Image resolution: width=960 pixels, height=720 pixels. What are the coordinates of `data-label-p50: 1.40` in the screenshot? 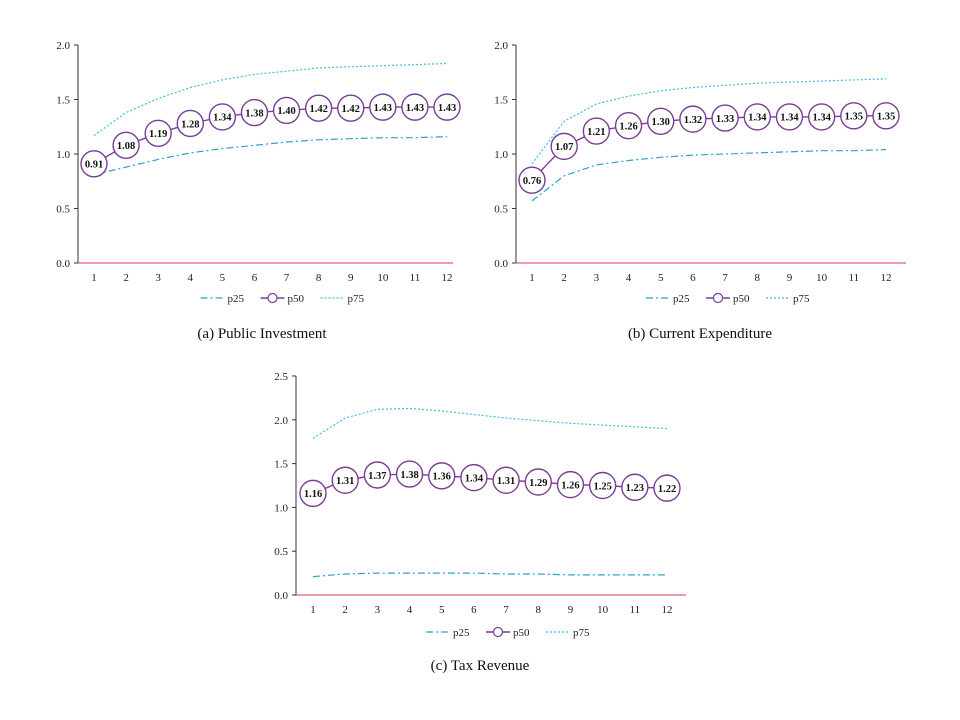 It's located at (286, 111).